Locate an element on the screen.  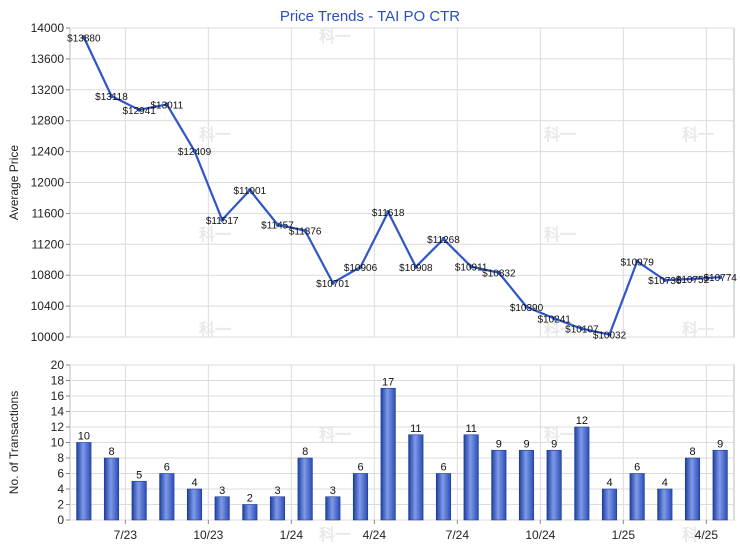
price-data-label: $10107 is located at coordinates (582, 330).